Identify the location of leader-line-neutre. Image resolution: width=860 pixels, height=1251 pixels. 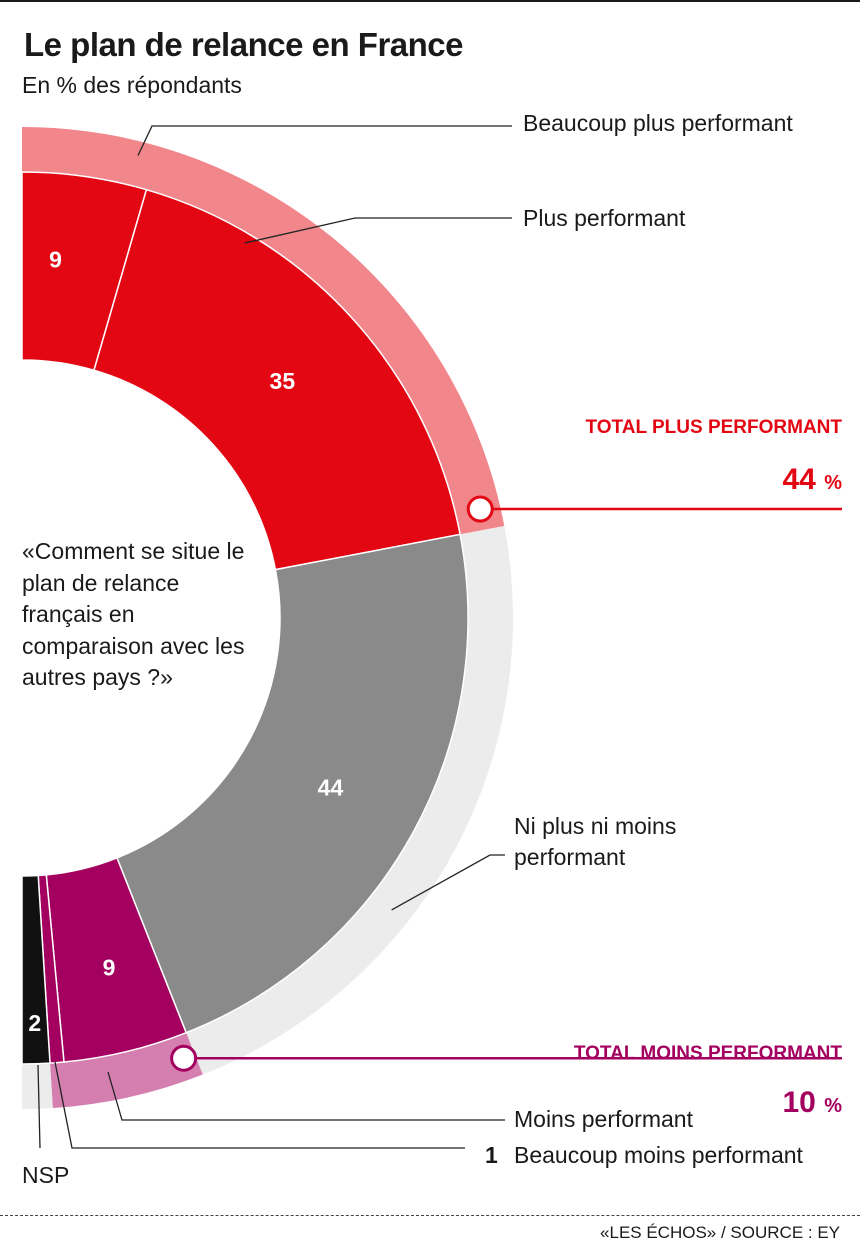
(448, 882).